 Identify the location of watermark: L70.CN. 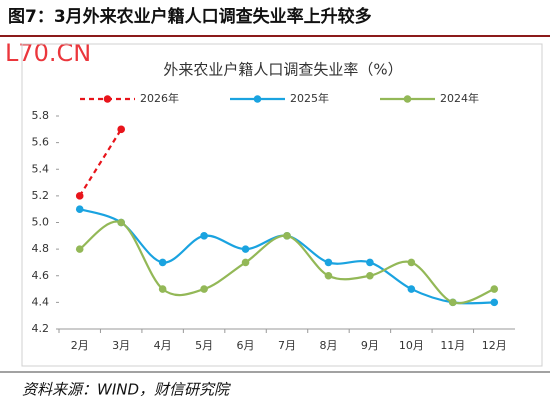
(48, 53).